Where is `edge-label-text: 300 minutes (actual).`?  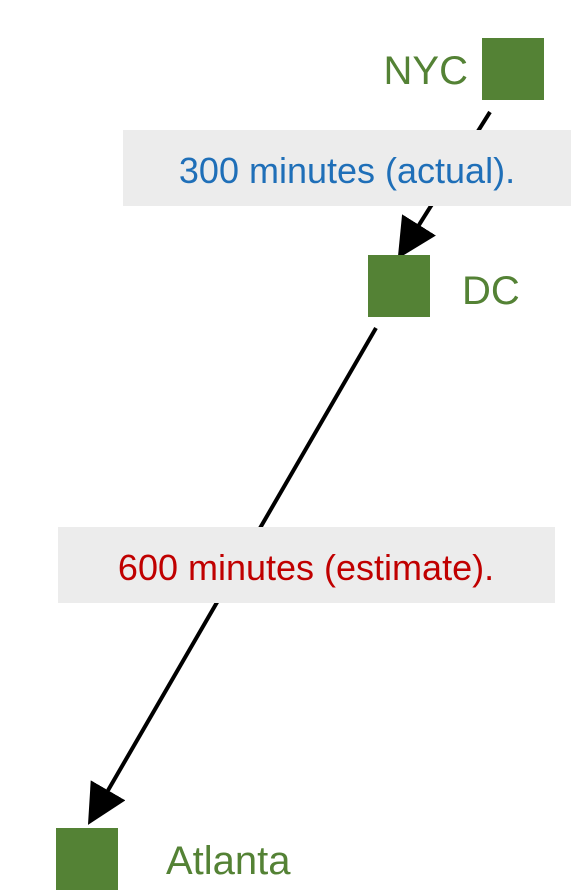 edge-label-text: 300 minutes (actual). is located at coordinates (347, 170).